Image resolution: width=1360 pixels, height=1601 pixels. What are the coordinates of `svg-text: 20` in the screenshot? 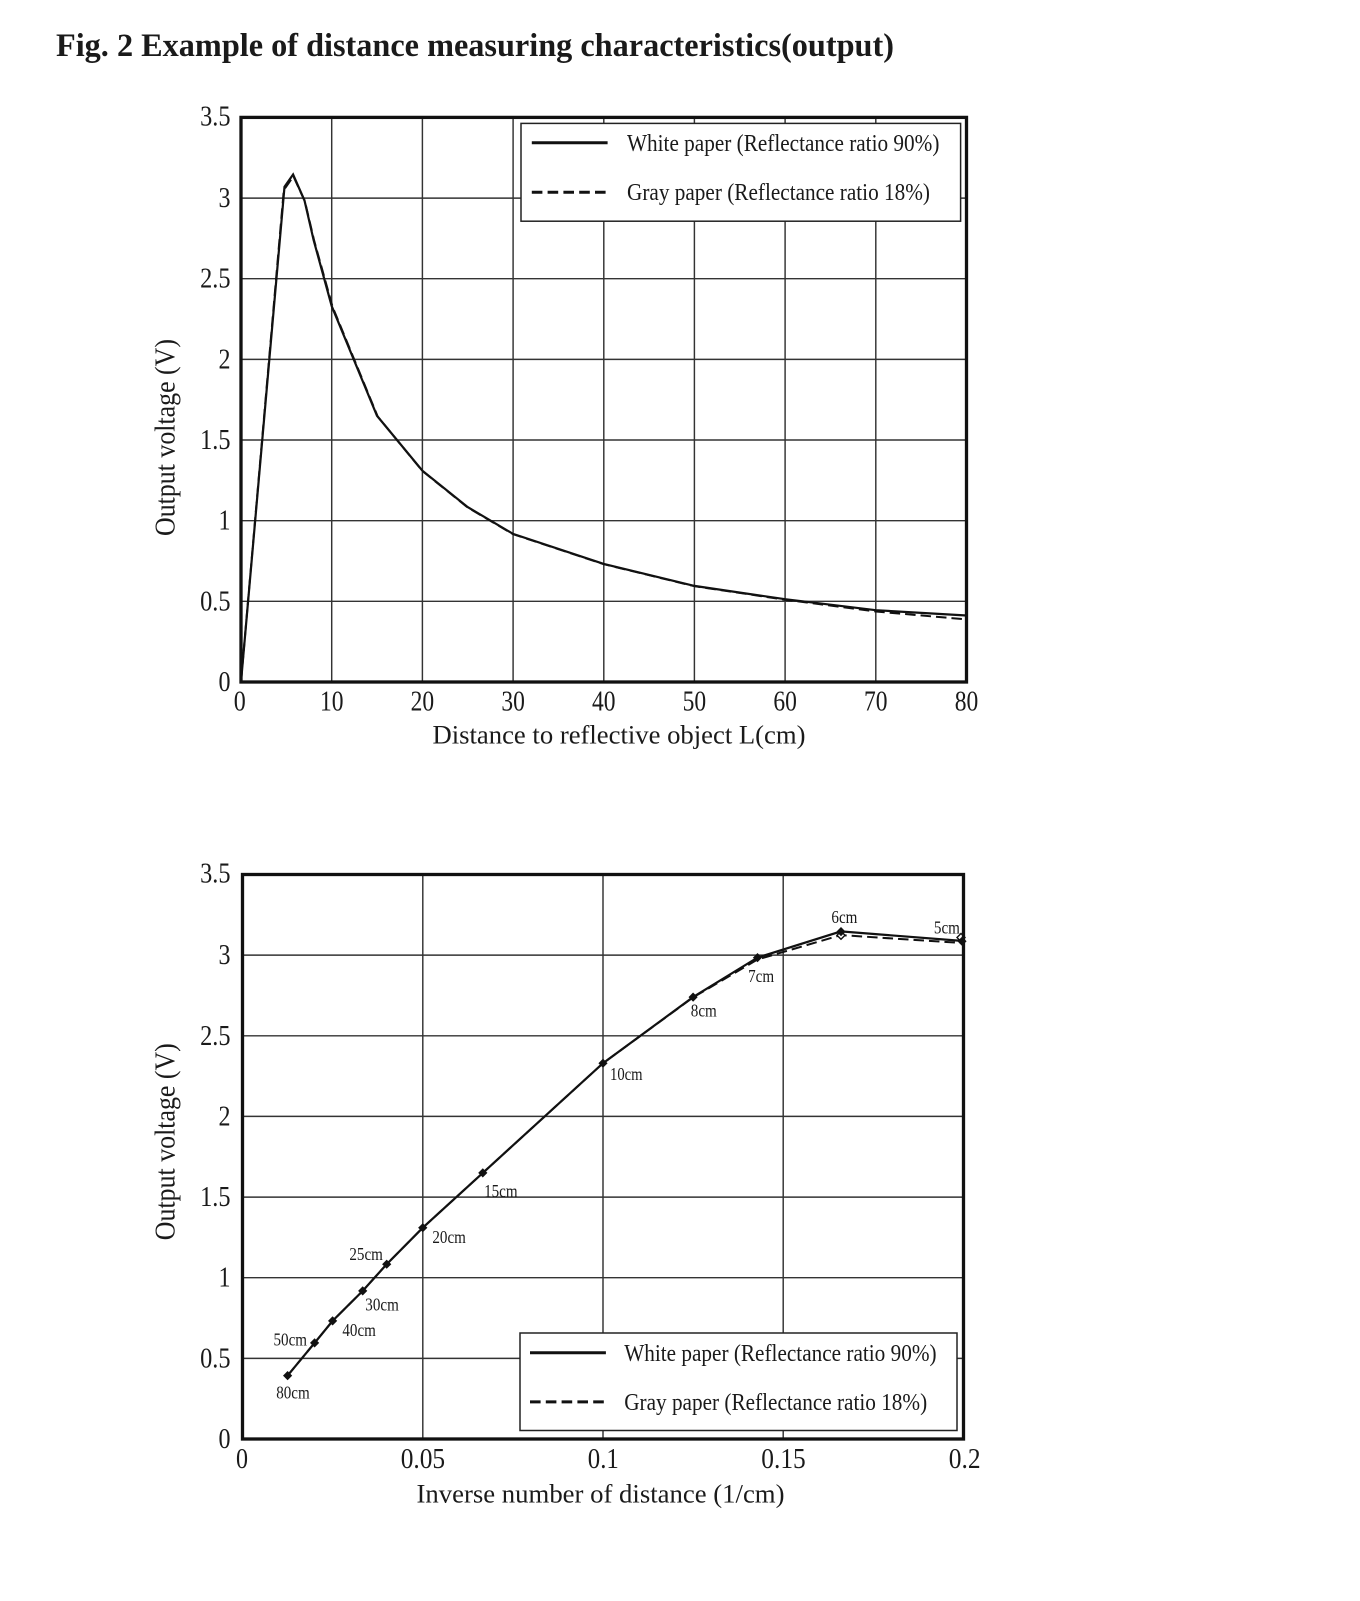 It's located at (423, 701).